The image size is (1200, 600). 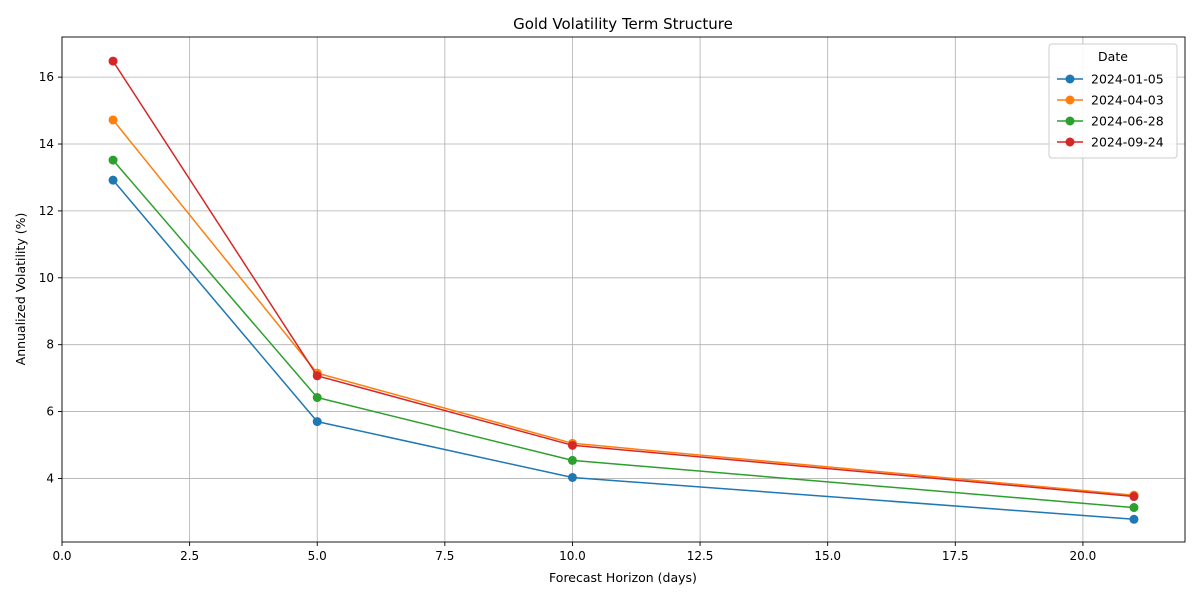 What do you see at coordinates (189, 556) in the screenshot?
I see `x-tick-label: 2.5` at bounding box center [189, 556].